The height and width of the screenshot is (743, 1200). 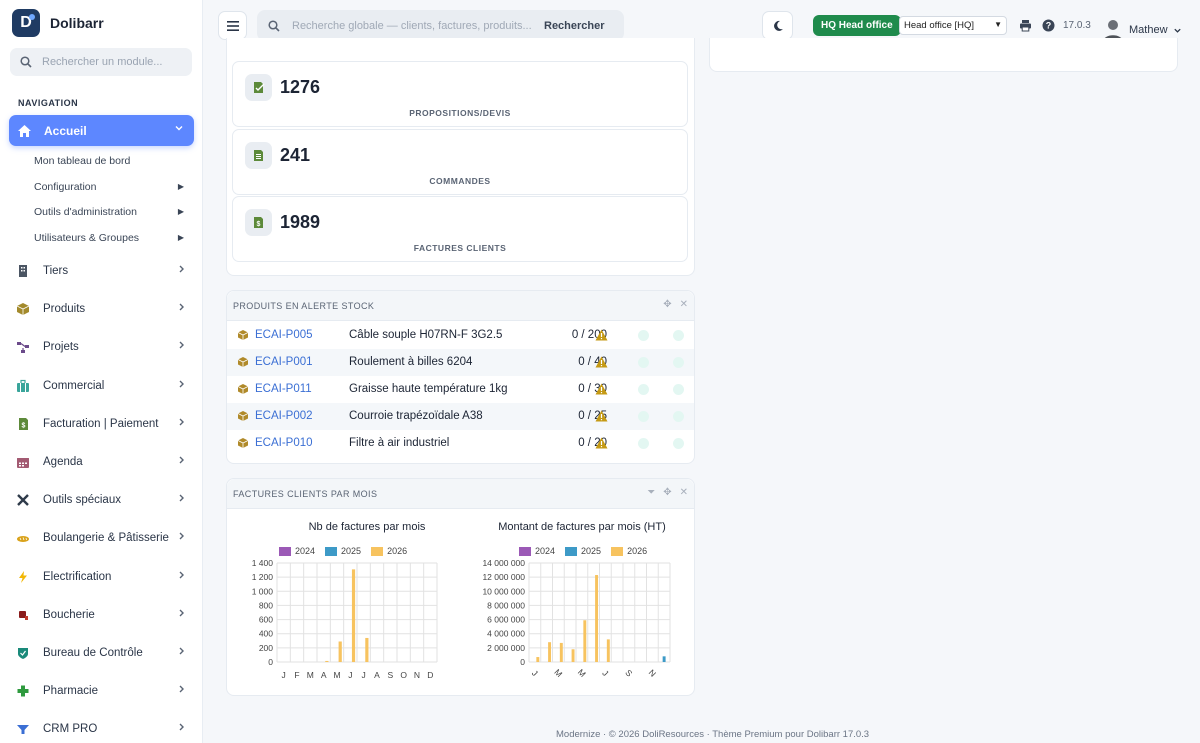 What do you see at coordinates (953, 25) in the screenshot?
I see `entity-select: Head office [HQ] ▼` at bounding box center [953, 25].